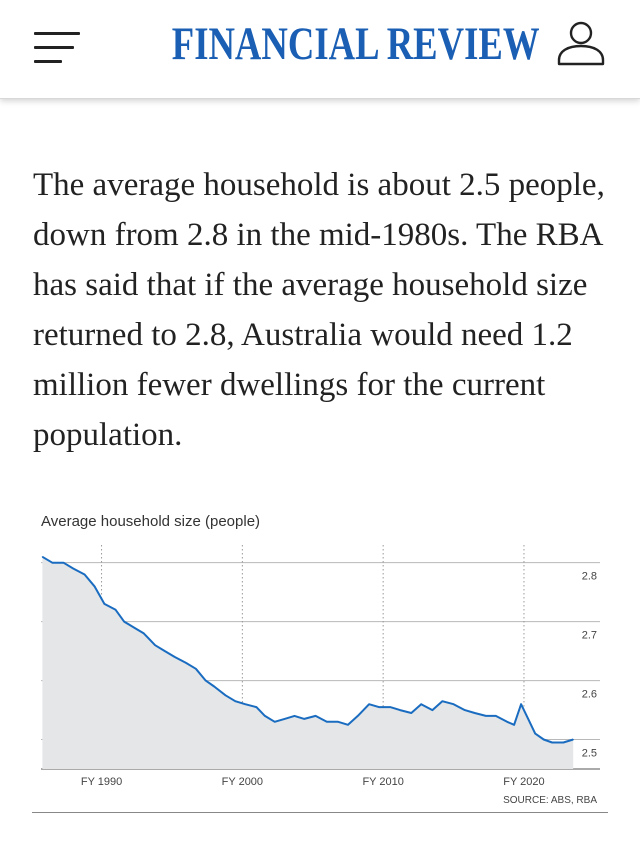 This screenshot has height=842, width=640. I want to click on top-navigation-bar: FINANCIAL REVIEW, so click(320, 49).